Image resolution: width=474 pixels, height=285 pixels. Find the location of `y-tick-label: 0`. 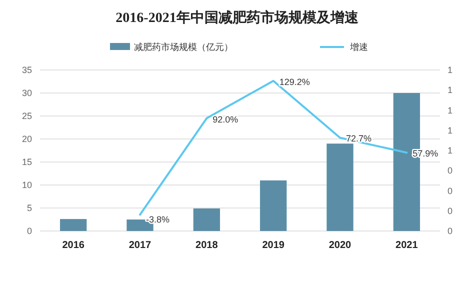

y-tick-label: 0 is located at coordinates (29, 231).